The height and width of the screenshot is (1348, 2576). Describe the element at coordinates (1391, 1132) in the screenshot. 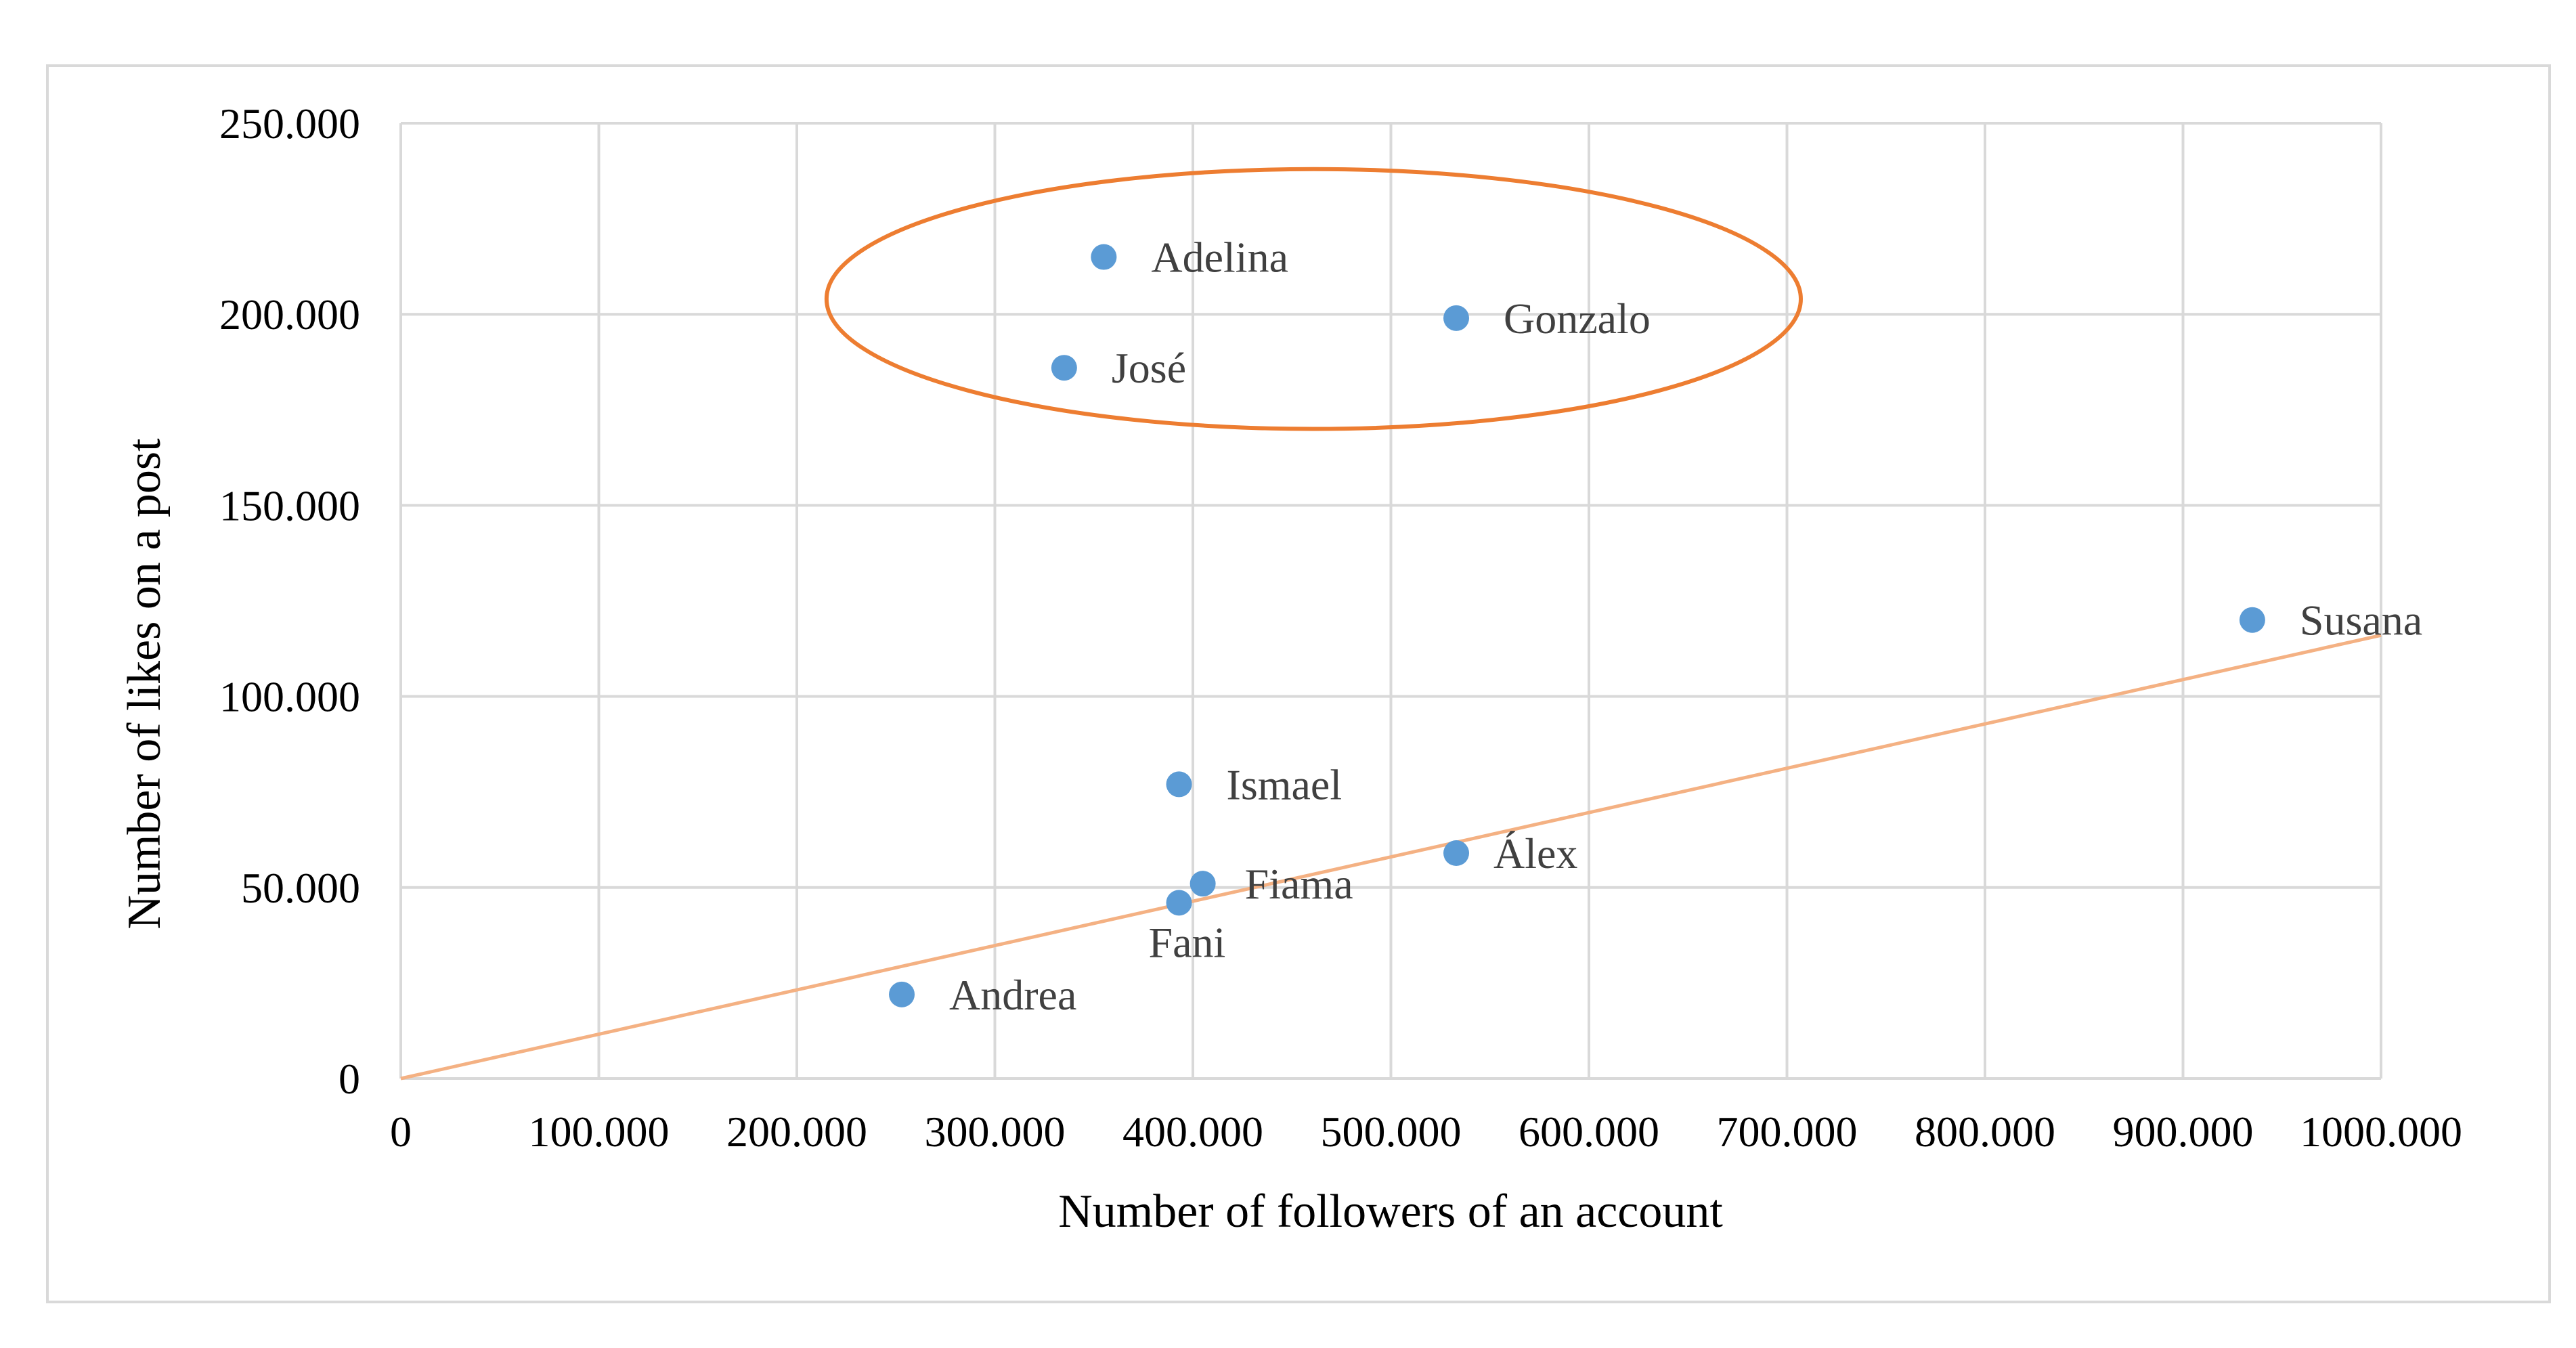

I see `x-tick-label: 500.000` at that location.